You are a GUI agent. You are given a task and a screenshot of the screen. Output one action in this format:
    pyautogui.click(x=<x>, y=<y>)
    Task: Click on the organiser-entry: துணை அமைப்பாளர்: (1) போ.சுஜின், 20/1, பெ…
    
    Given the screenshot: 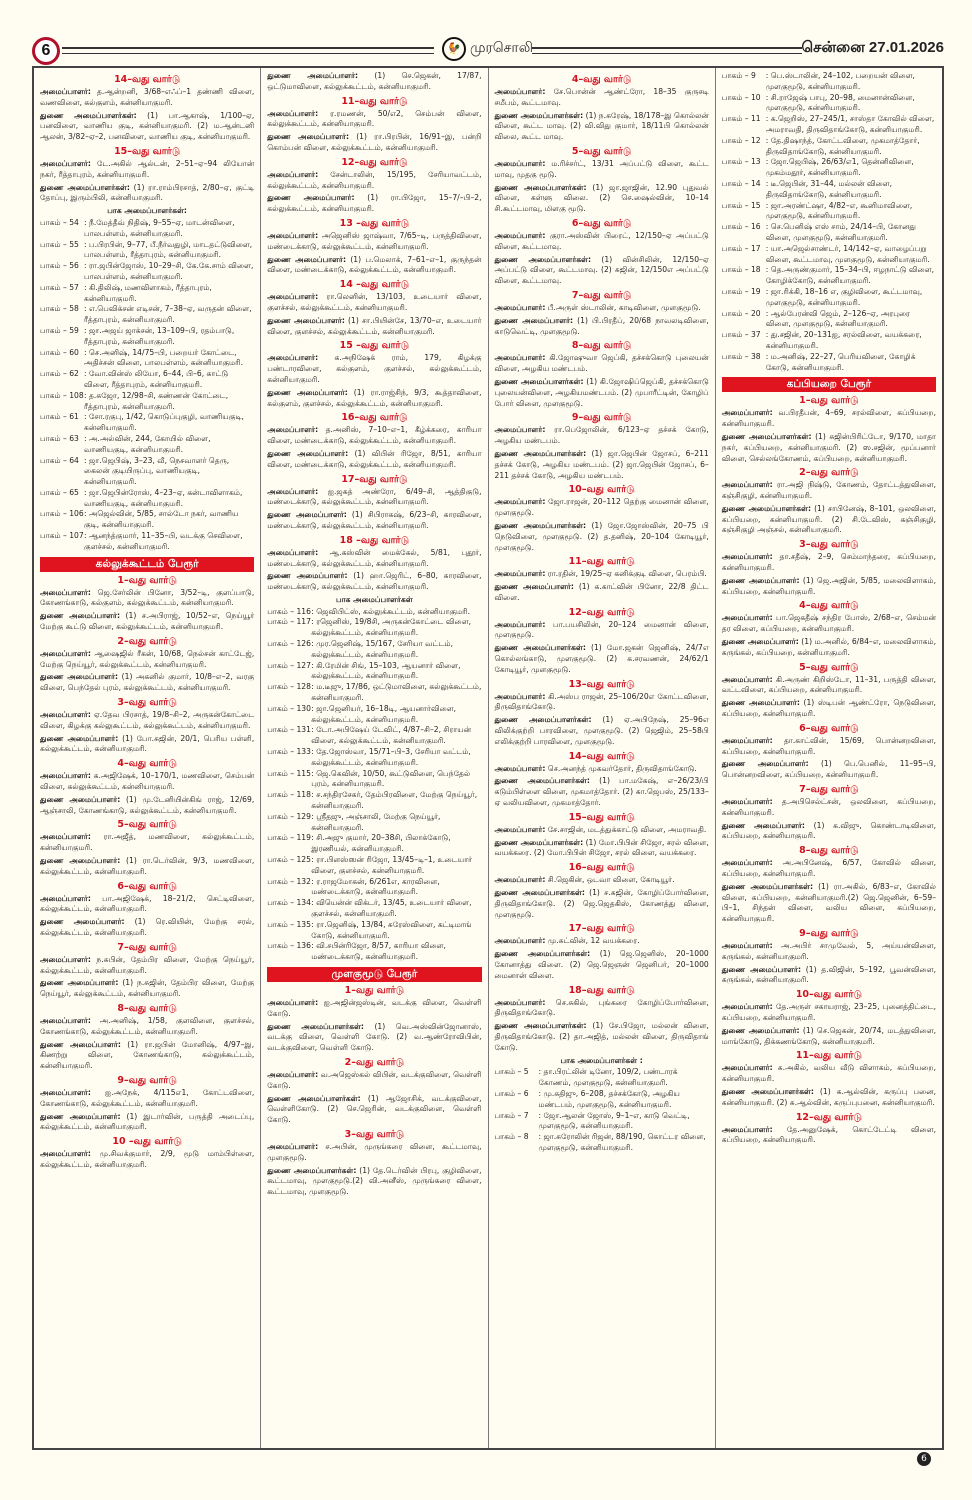 What is the action you would take?
    pyautogui.click(x=147, y=745)
    